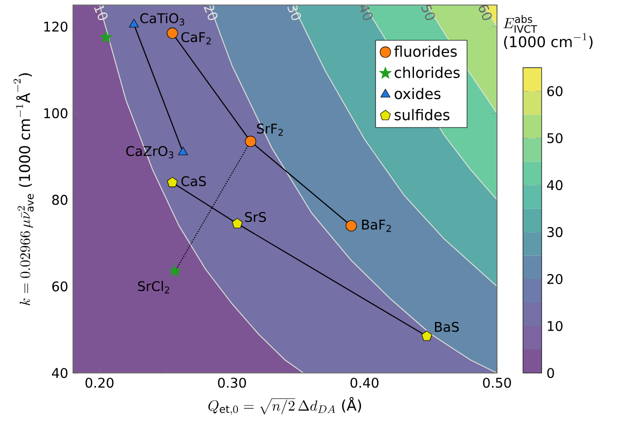 The height and width of the screenshot is (429, 639). What do you see at coordinates (428, 12) in the screenshot?
I see `text: 50` at bounding box center [428, 12].